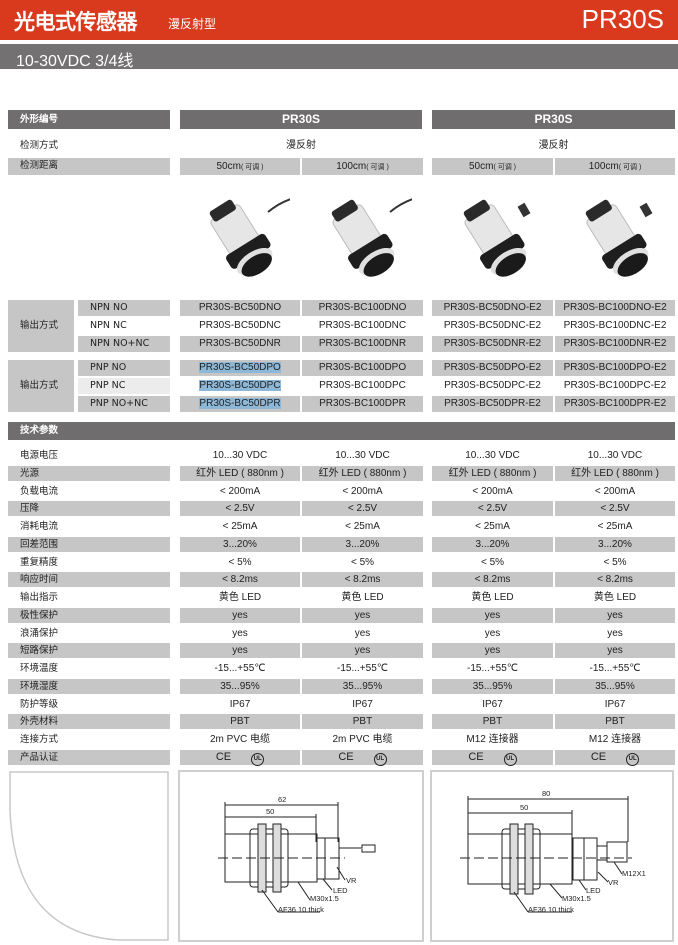  I want to click on model-number: PR30S-BC50DNO, so click(240, 308).